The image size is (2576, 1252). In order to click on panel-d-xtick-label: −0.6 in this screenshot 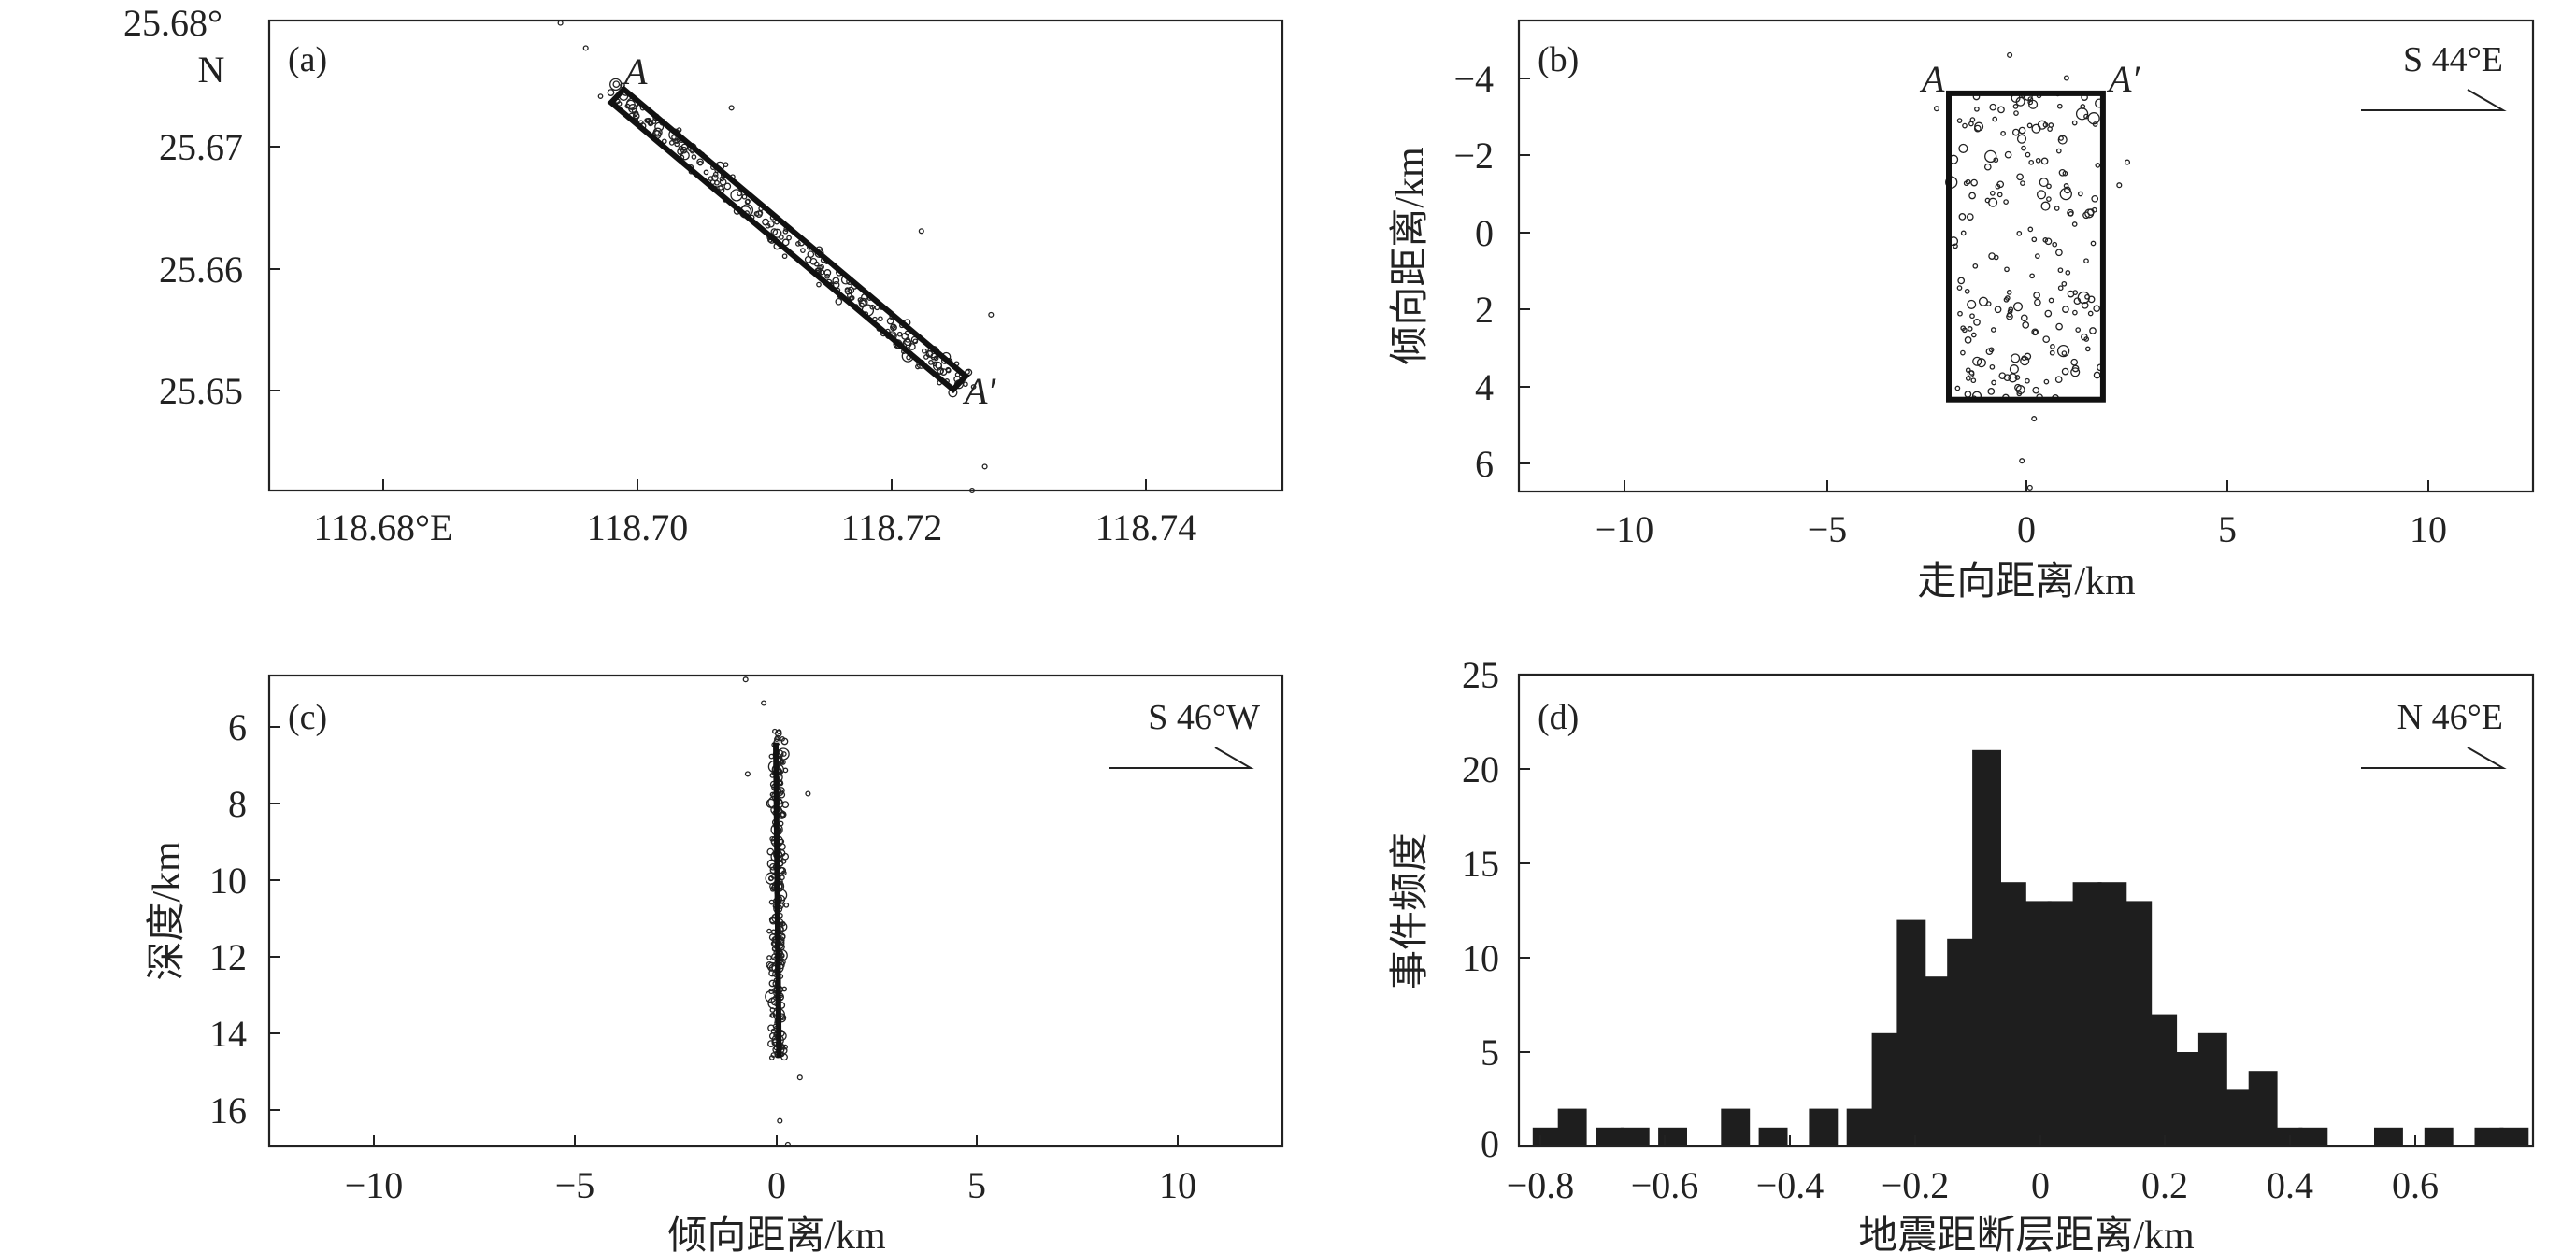, I will do `click(1665, 1185)`.